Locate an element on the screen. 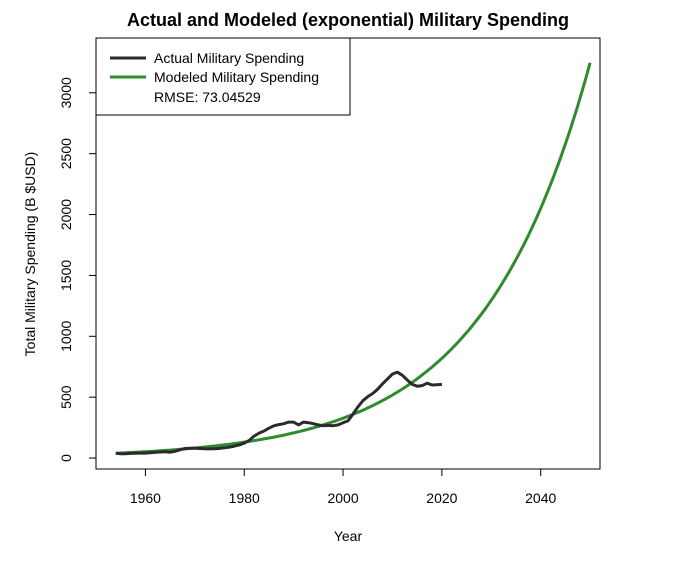 The height and width of the screenshot is (565, 696). x-tick-label: 1980 is located at coordinates (244, 498).